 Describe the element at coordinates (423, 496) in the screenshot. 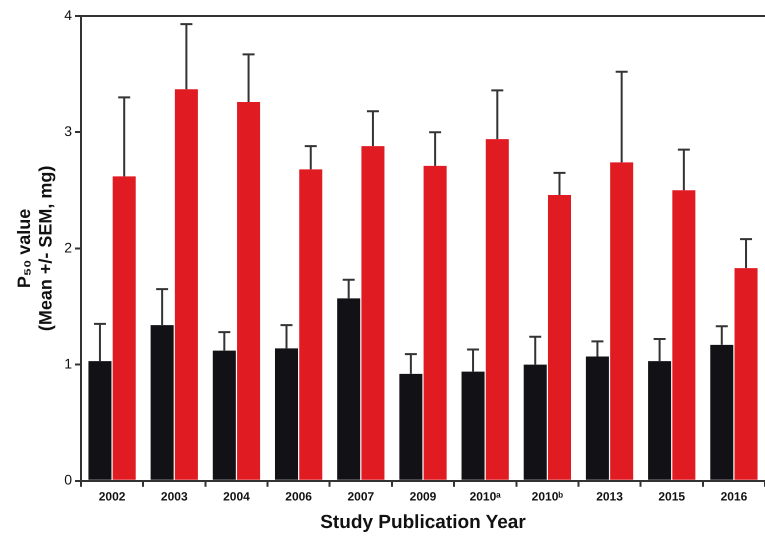

I see `x-tick-label: 2009` at that location.